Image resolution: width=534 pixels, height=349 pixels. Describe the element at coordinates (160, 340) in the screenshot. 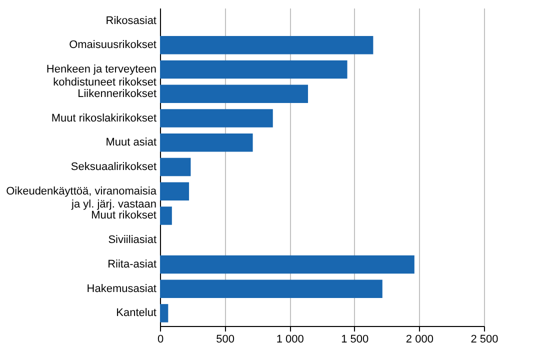

I see `x-tick-label: 0` at that location.